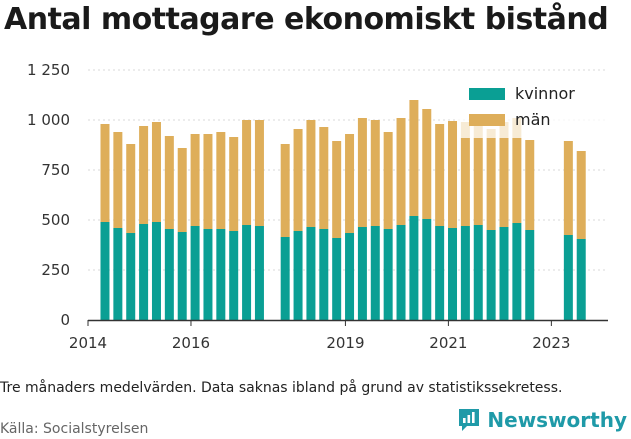  What do you see at coordinates (55, 170) in the screenshot?
I see `y-tick-label: 750` at bounding box center [55, 170].